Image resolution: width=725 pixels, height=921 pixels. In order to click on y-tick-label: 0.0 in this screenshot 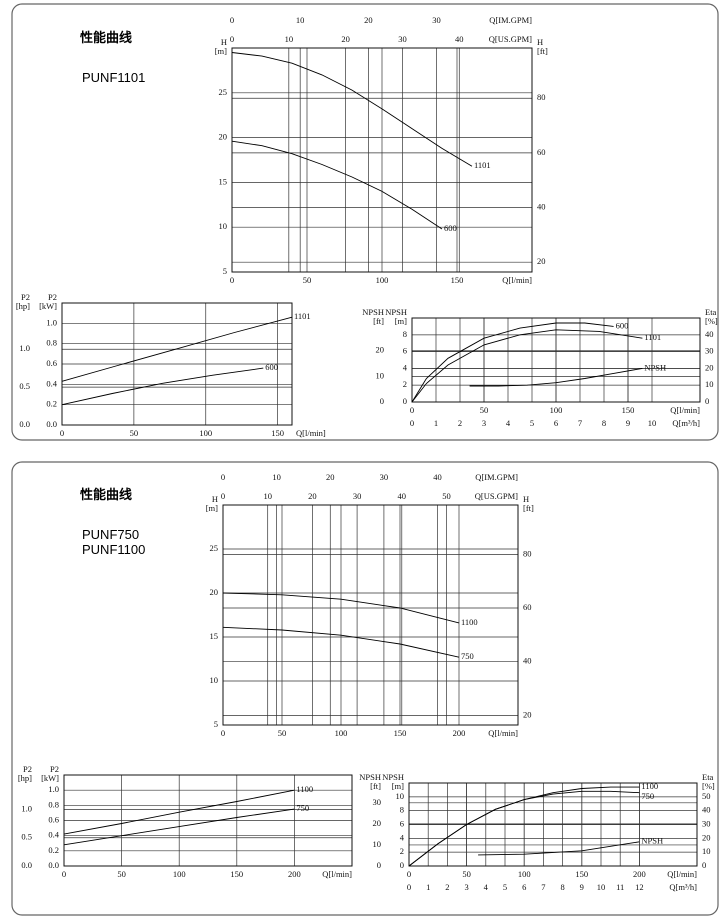, I will do `click(51, 424)`.